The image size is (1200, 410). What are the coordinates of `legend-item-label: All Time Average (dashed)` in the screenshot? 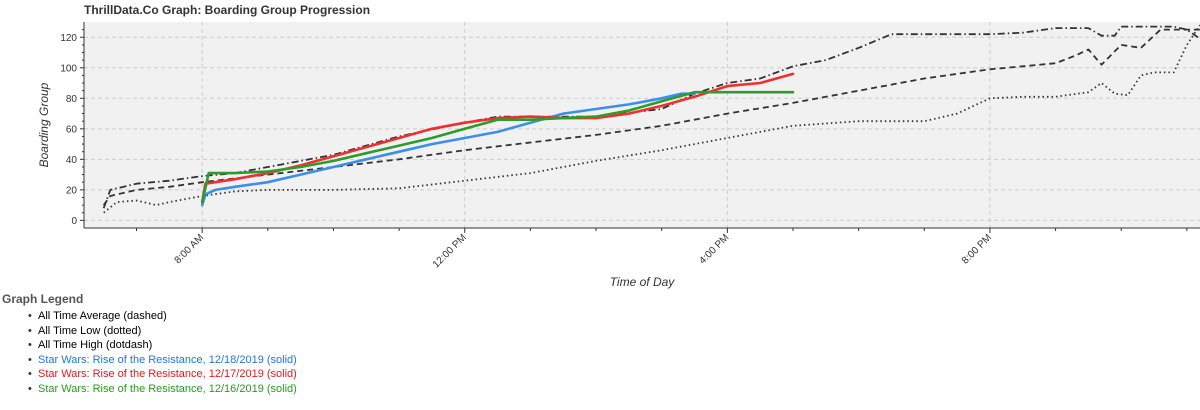 It's located at (102, 316).